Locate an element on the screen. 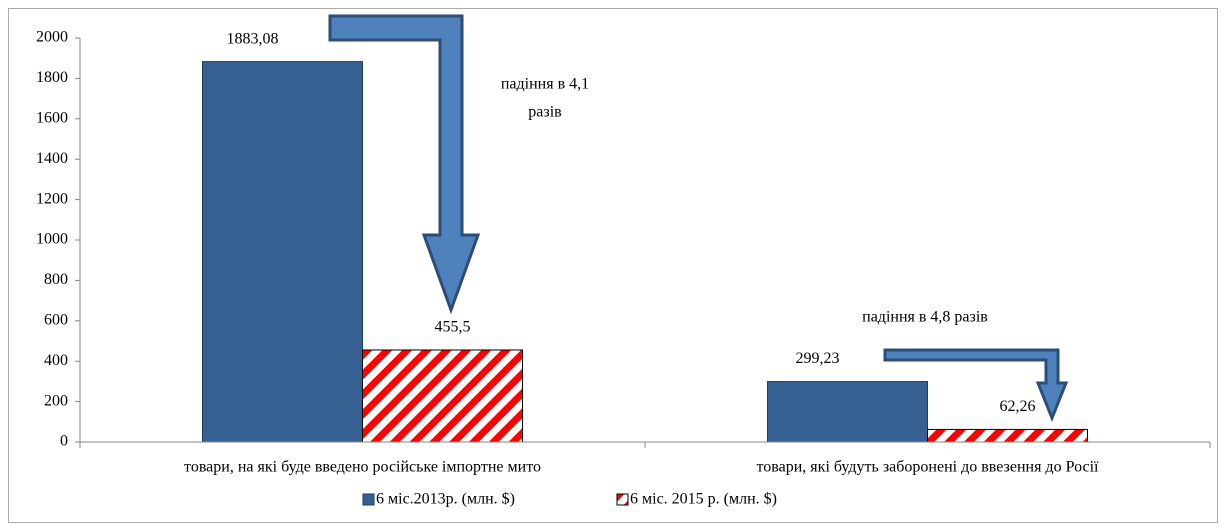 This screenshot has width=1224, height=531. legend-label: 6 міс.2013р. (млн. $) is located at coordinates (445, 499).